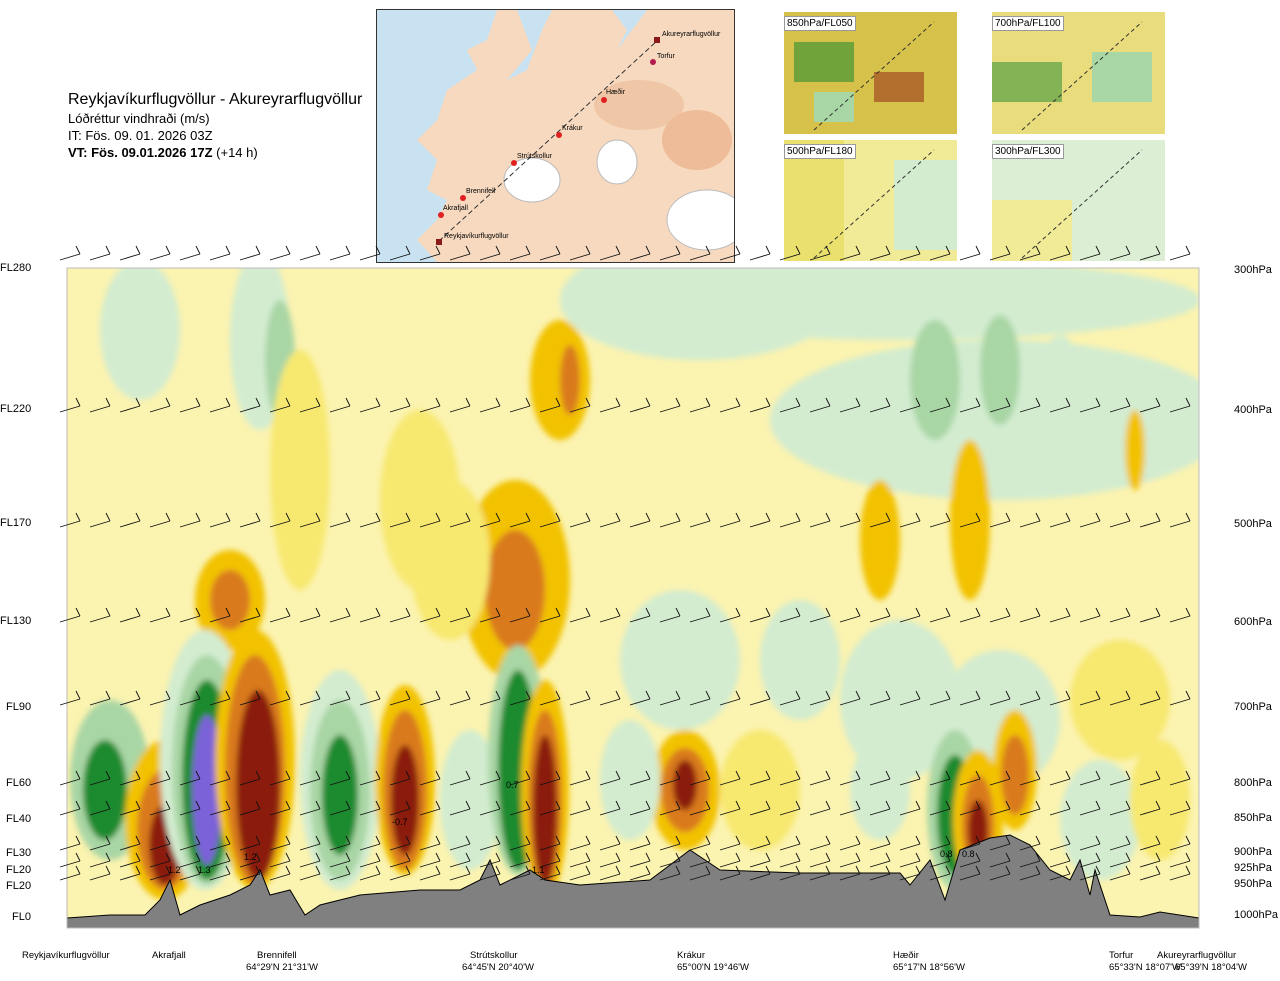 Image resolution: width=1280 pixels, height=981 pixels. Describe the element at coordinates (559, 135) in the screenshot. I see `map-waypoint-krakur` at that location.